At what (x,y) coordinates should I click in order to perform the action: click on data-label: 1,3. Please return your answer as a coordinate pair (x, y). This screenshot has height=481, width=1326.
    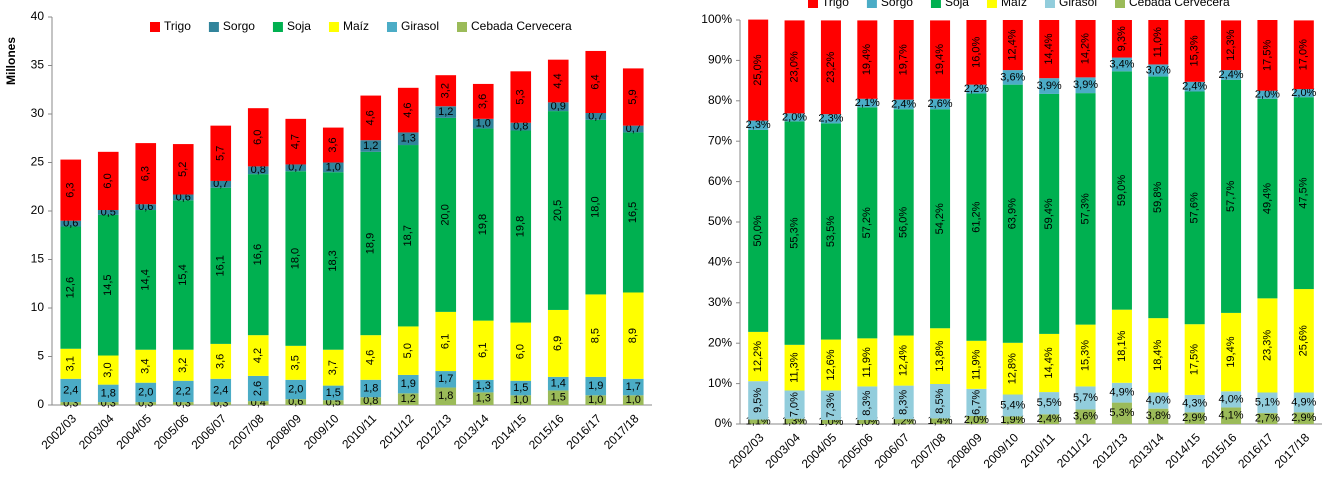
    Looking at the image, I should click on (408, 139).